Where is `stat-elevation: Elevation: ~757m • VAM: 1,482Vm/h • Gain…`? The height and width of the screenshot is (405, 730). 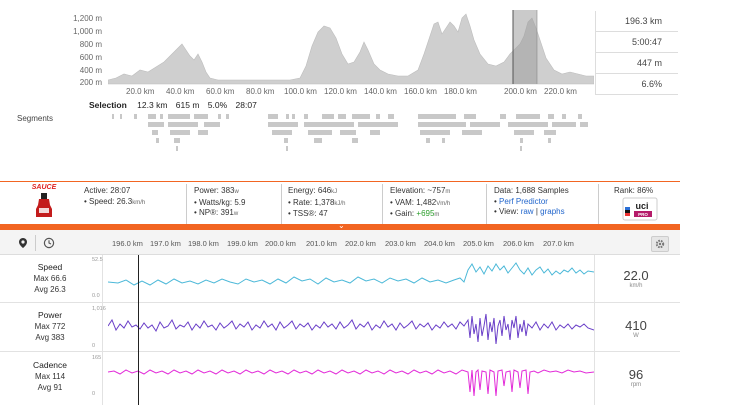
stat-elevation: Elevation: ~757m • VAM: 1,482Vm/h • Gain… is located at coordinates (420, 202).